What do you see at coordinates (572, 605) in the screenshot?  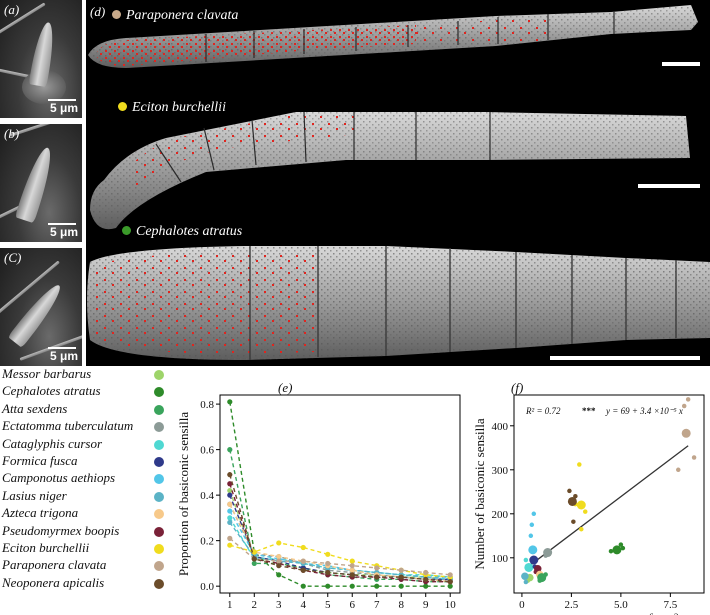 I see `x-tick-label: 2.5` at bounding box center [572, 605].